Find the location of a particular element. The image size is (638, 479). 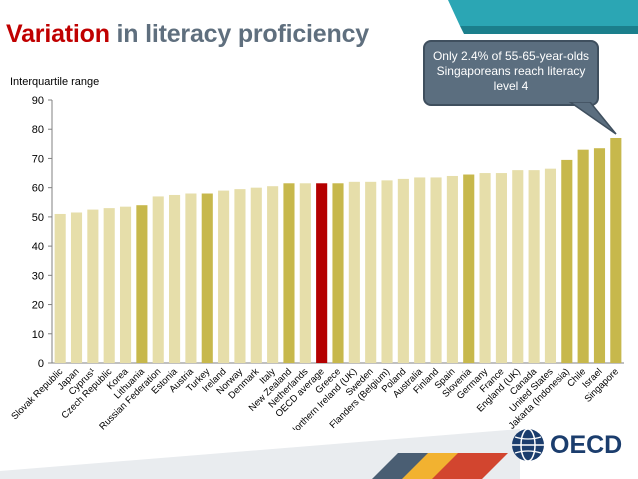

y-tick-label: 20 is located at coordinates (38, 306).